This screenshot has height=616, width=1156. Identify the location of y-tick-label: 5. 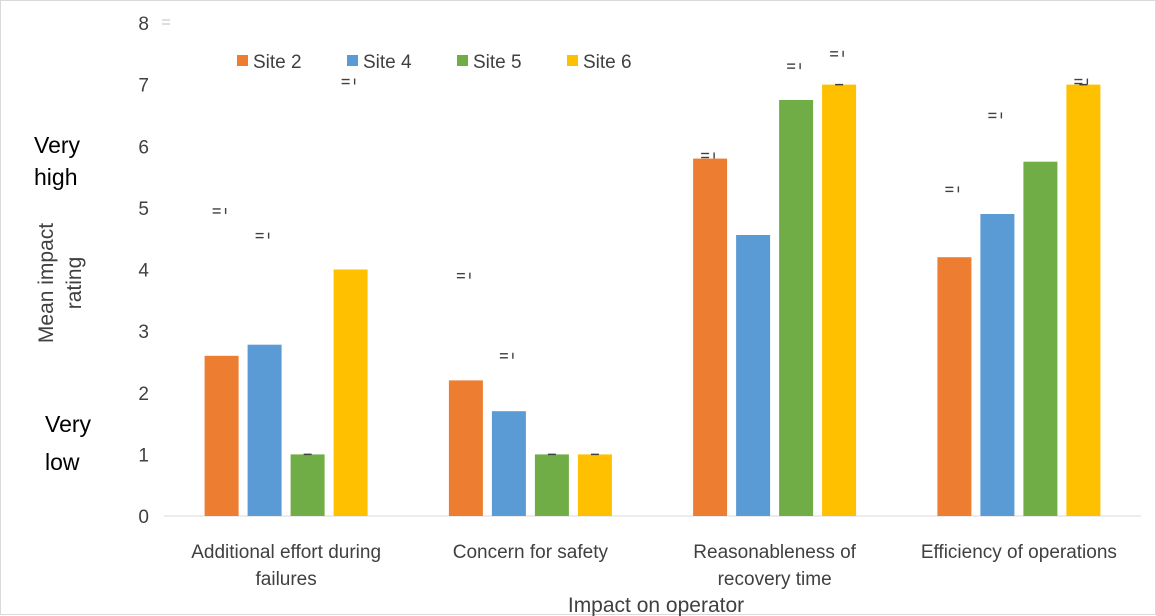
(143, 209).